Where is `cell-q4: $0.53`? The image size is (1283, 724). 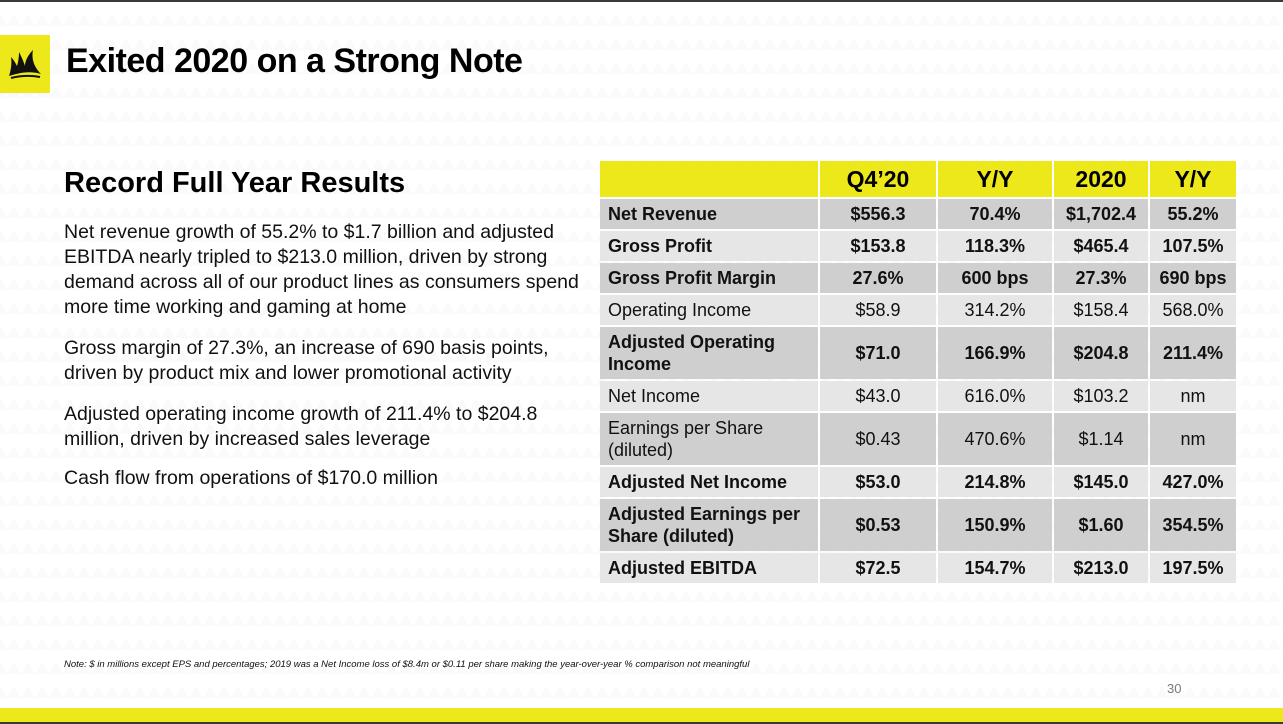
cell-q4: $0.53 is located at coordinates (878, 525).